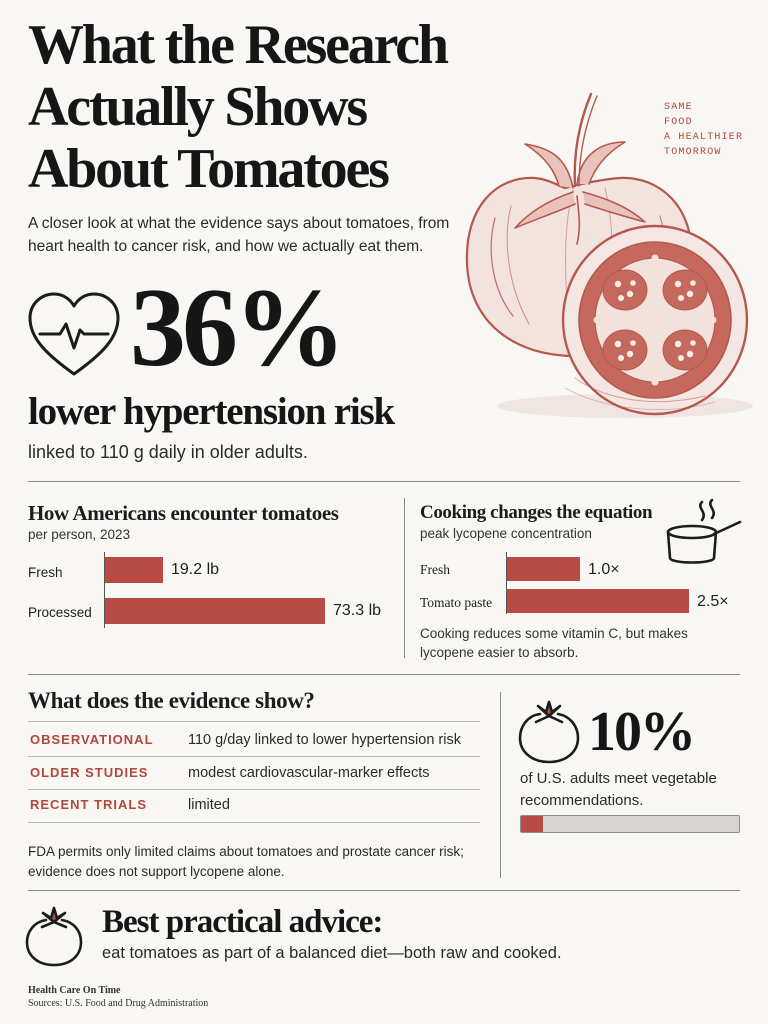  Describe the element at coordinates (456, 602) in the screenshot. I see `bar-label-tomato-paste: Tomato paste` at that location.